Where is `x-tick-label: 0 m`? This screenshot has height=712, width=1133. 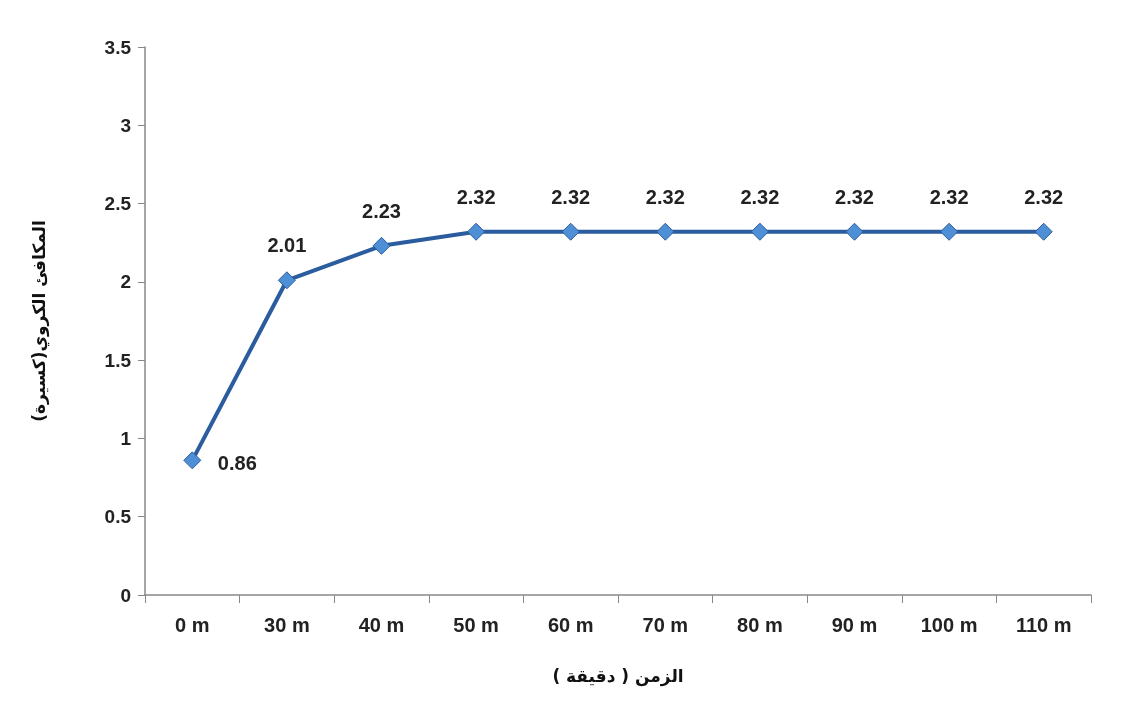 x-tick-label: 0 m is located at coordinates (192, 625).